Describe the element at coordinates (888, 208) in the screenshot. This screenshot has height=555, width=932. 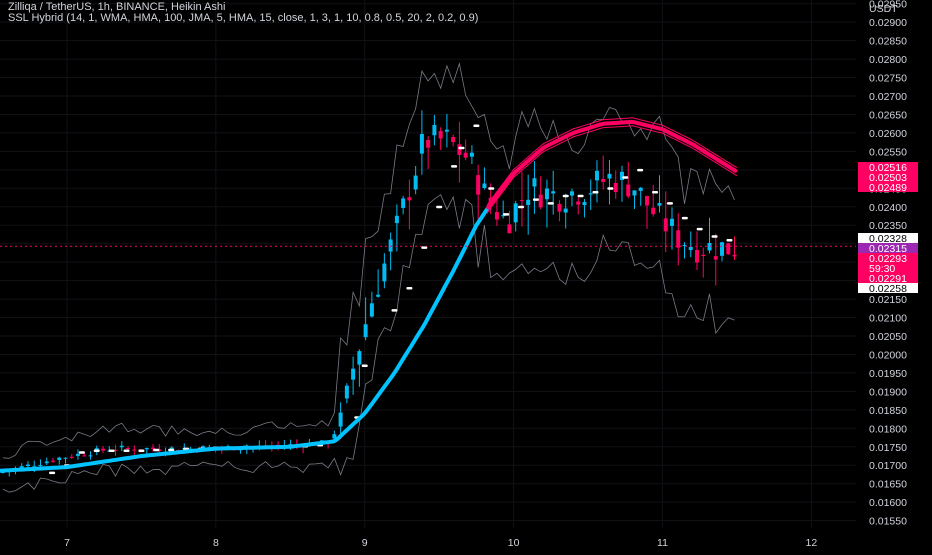
I see `y-tick-label: 0.02400` at that location.